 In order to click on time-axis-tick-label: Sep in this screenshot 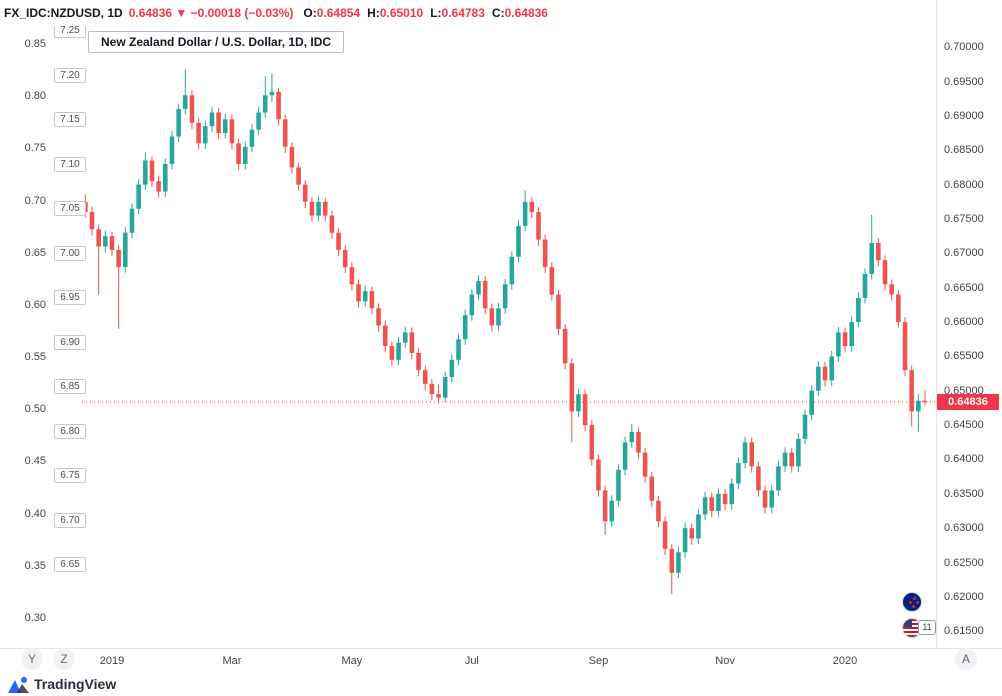, I will do `click(598, 661)`.